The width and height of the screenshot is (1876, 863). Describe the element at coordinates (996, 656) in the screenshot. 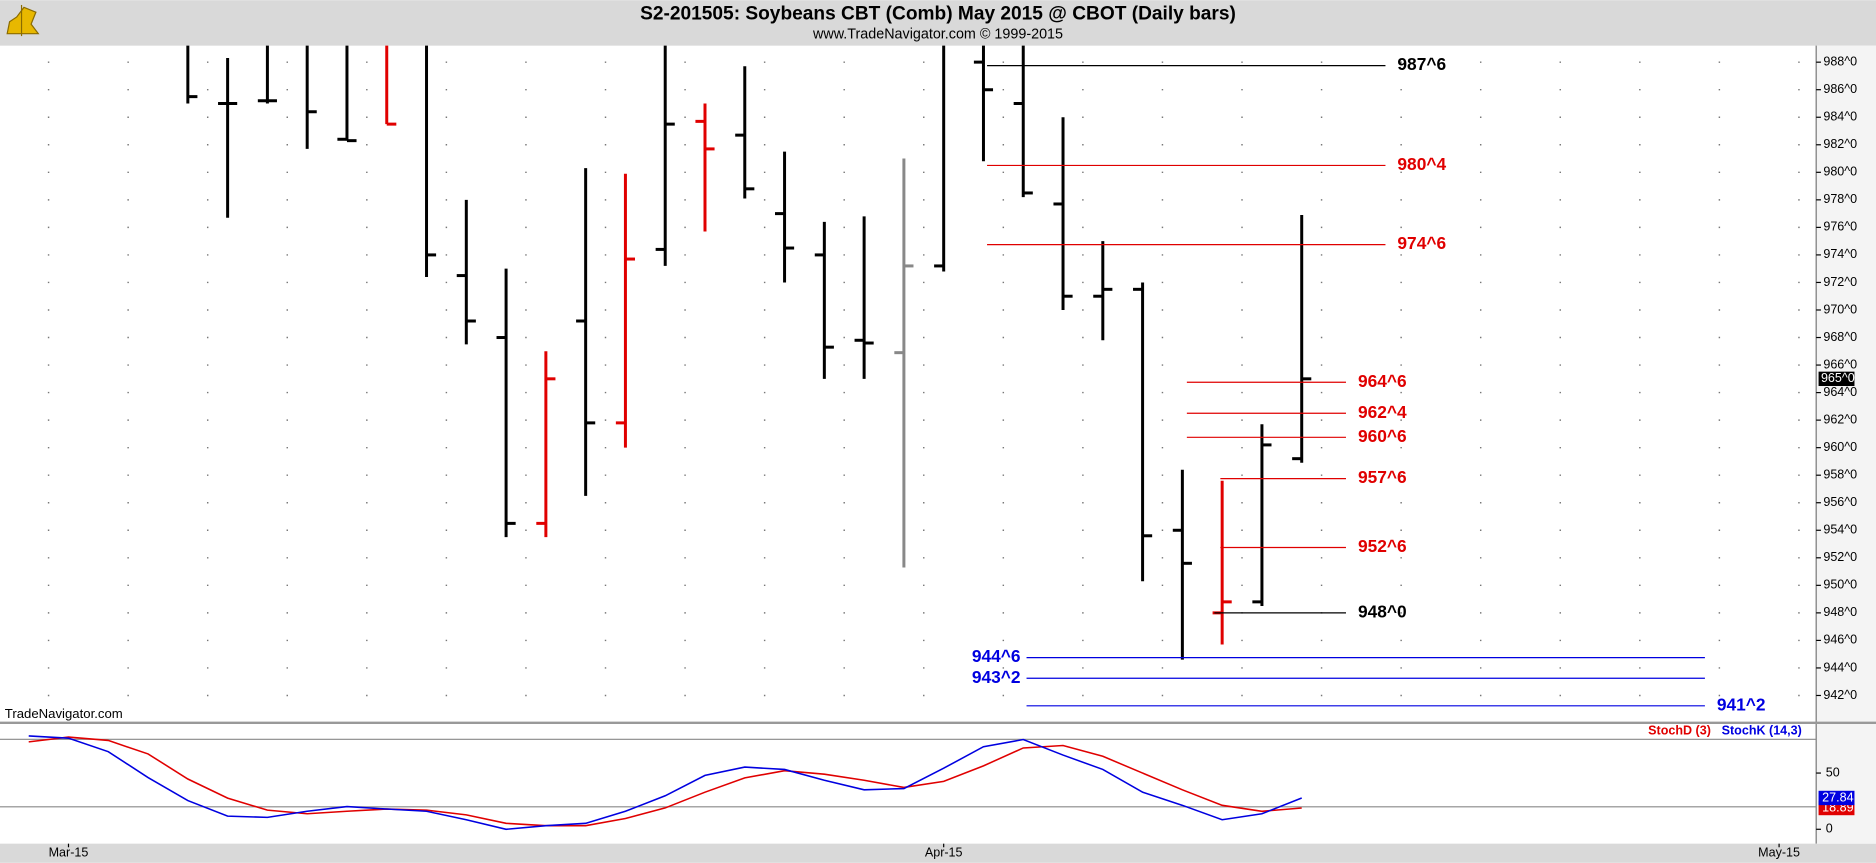

I see `level-label: 944^6` at that location.